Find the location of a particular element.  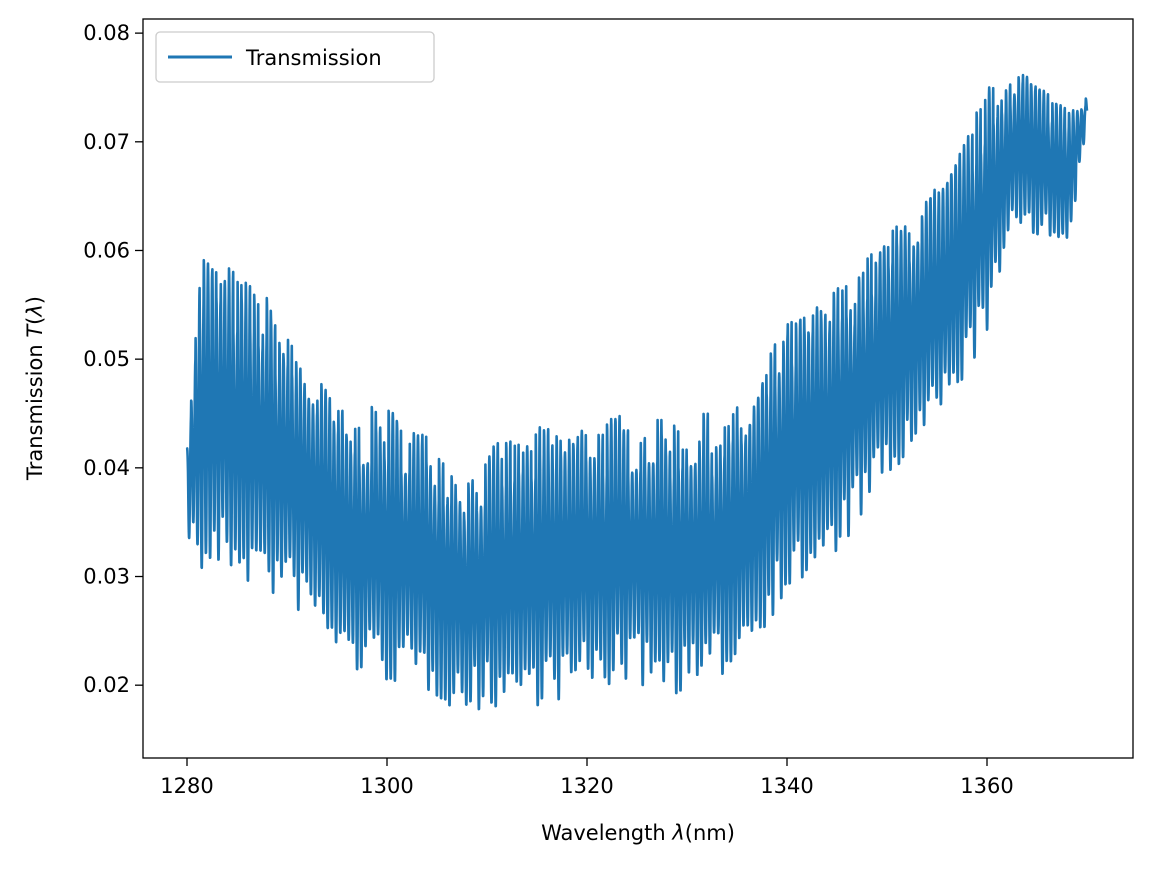

x-tick-label: 1300 is located at coordinates (386, 786).